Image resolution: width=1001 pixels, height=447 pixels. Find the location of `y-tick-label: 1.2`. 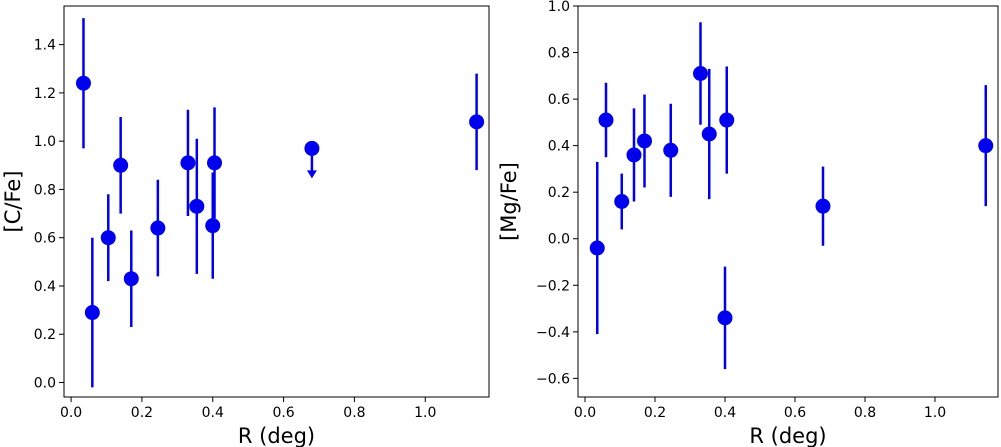

y-tick-label: 1.2 is located at coordinates (45, 94).